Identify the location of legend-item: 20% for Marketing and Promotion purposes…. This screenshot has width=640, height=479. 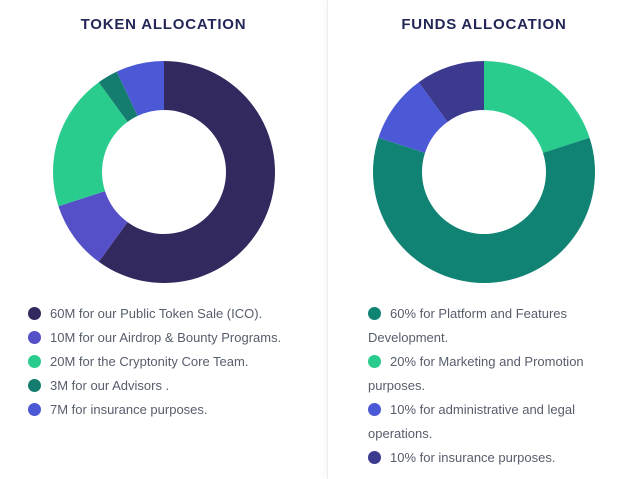
(493, 374).